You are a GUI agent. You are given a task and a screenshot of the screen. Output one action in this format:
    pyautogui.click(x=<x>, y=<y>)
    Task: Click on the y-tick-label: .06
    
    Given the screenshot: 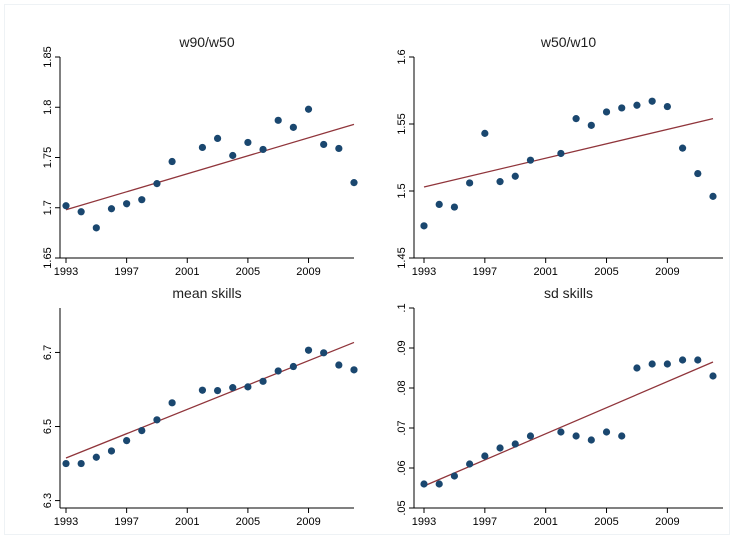 What is the action you would take?
    pyautogui.click(x=402, y=467)
    